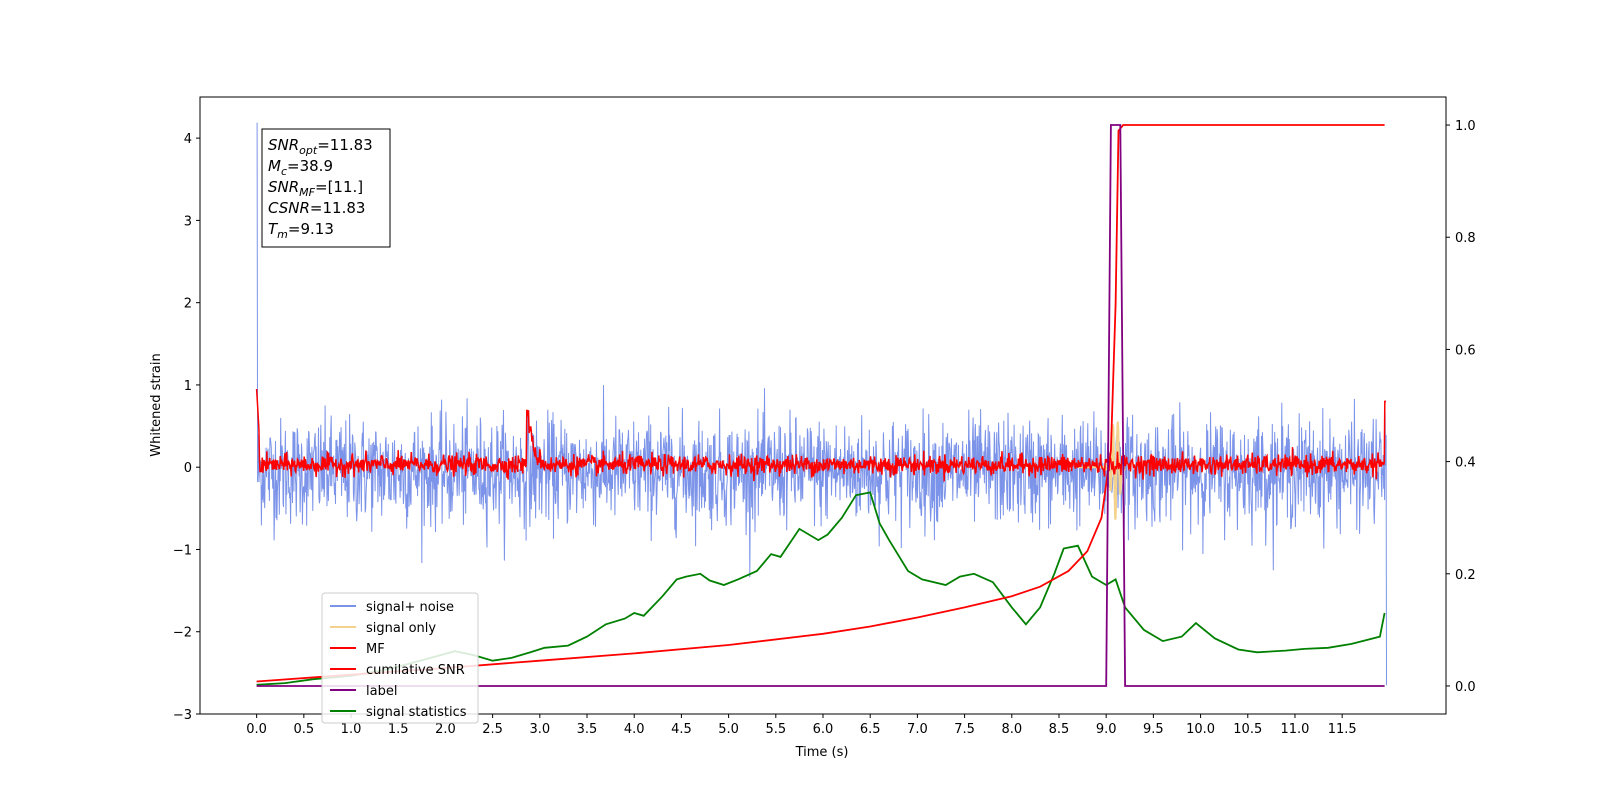 The height and width of the screenshot is (800, 1600). Describe the element at coordinates (186, 427) in the screenshot. I see `y-axis-left: 4 3 2 1 0 −1 −2 −3` at that location.